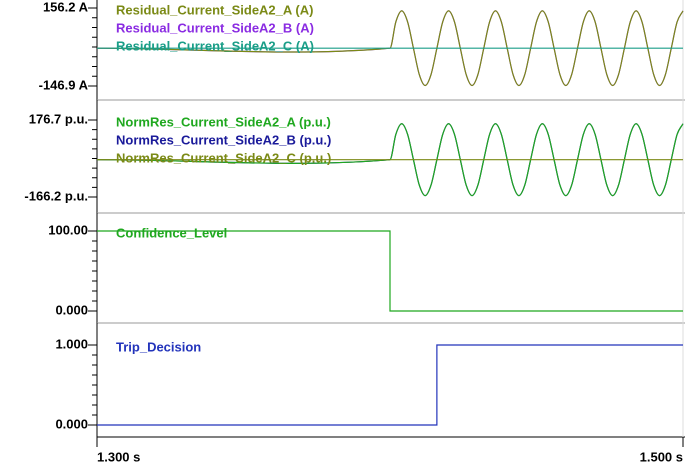 The height and width of the screenshot is (463, 685). I want to click on y-tick-label: 100.00, so click(68, 229).